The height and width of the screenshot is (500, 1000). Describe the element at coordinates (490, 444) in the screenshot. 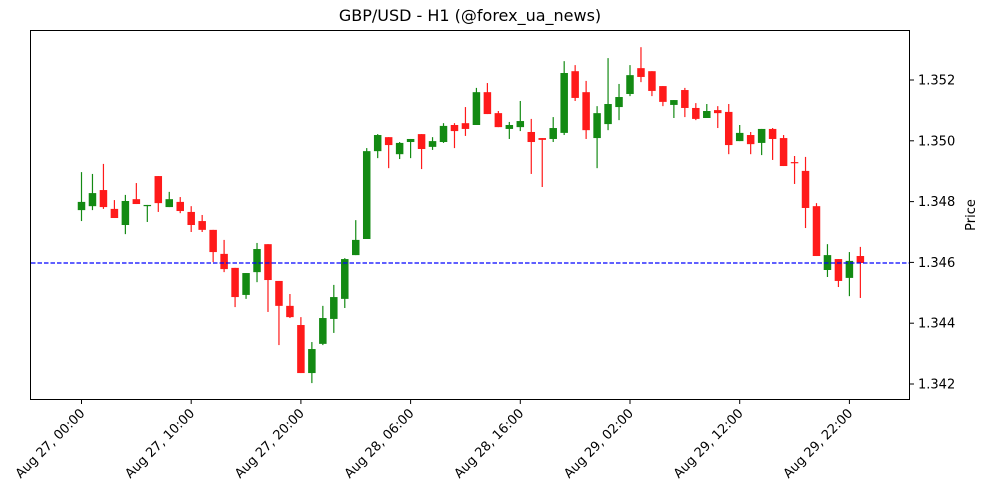

I see `x-tick-label: Aug 28, 16:00` at that location.